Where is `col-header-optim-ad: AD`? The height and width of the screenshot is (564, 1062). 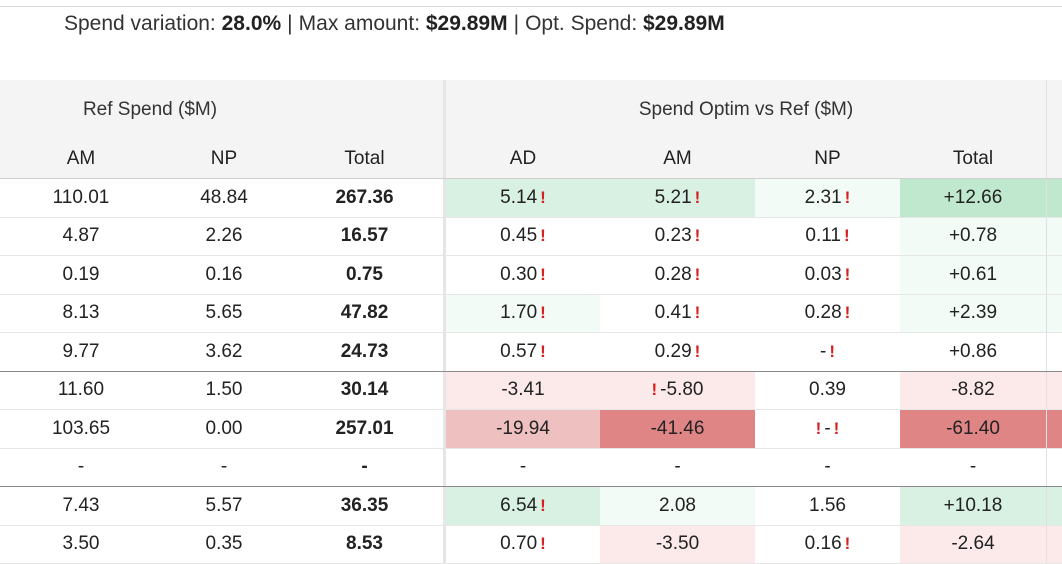 col-header-optim-ad: AD is located at coordinates (523, 158).